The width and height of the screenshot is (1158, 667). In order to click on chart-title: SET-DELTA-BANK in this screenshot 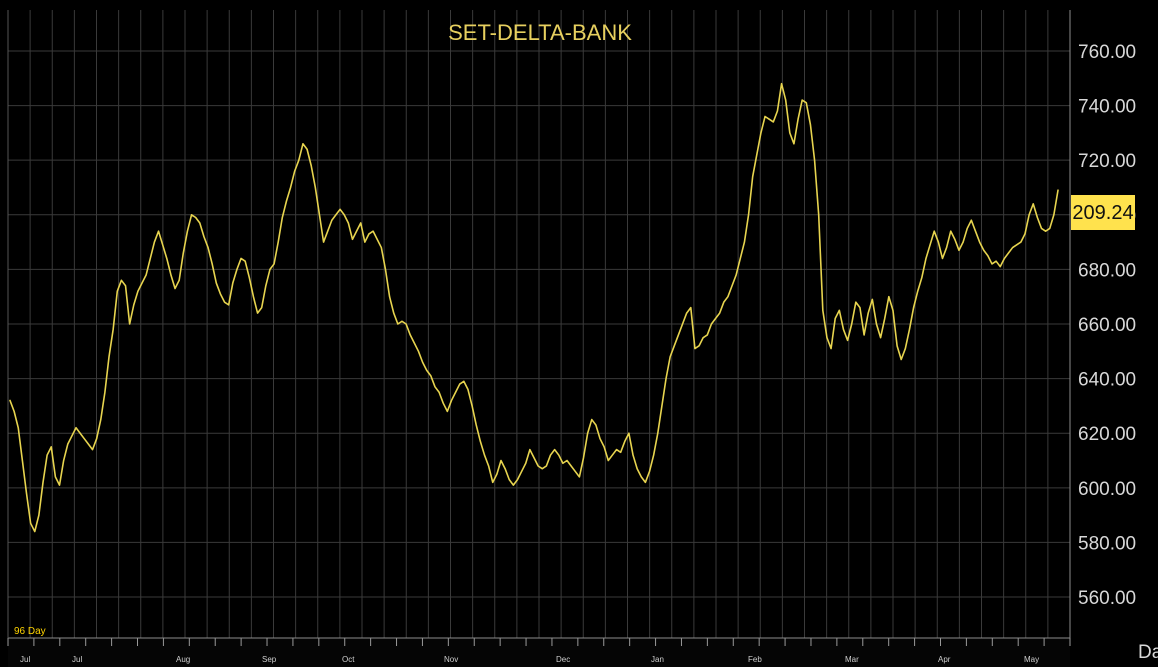, I will do `click(540, 32)`.